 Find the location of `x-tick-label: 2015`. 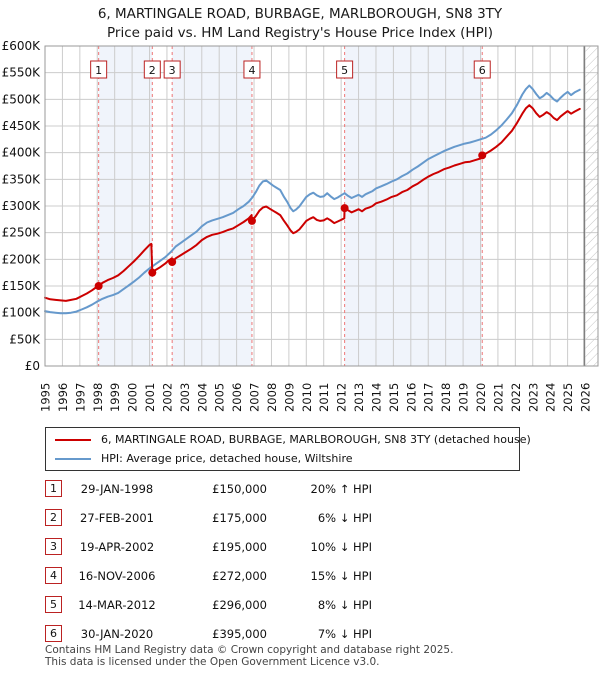

x-tick-label: 2015 is located at coordinates (394, 397).